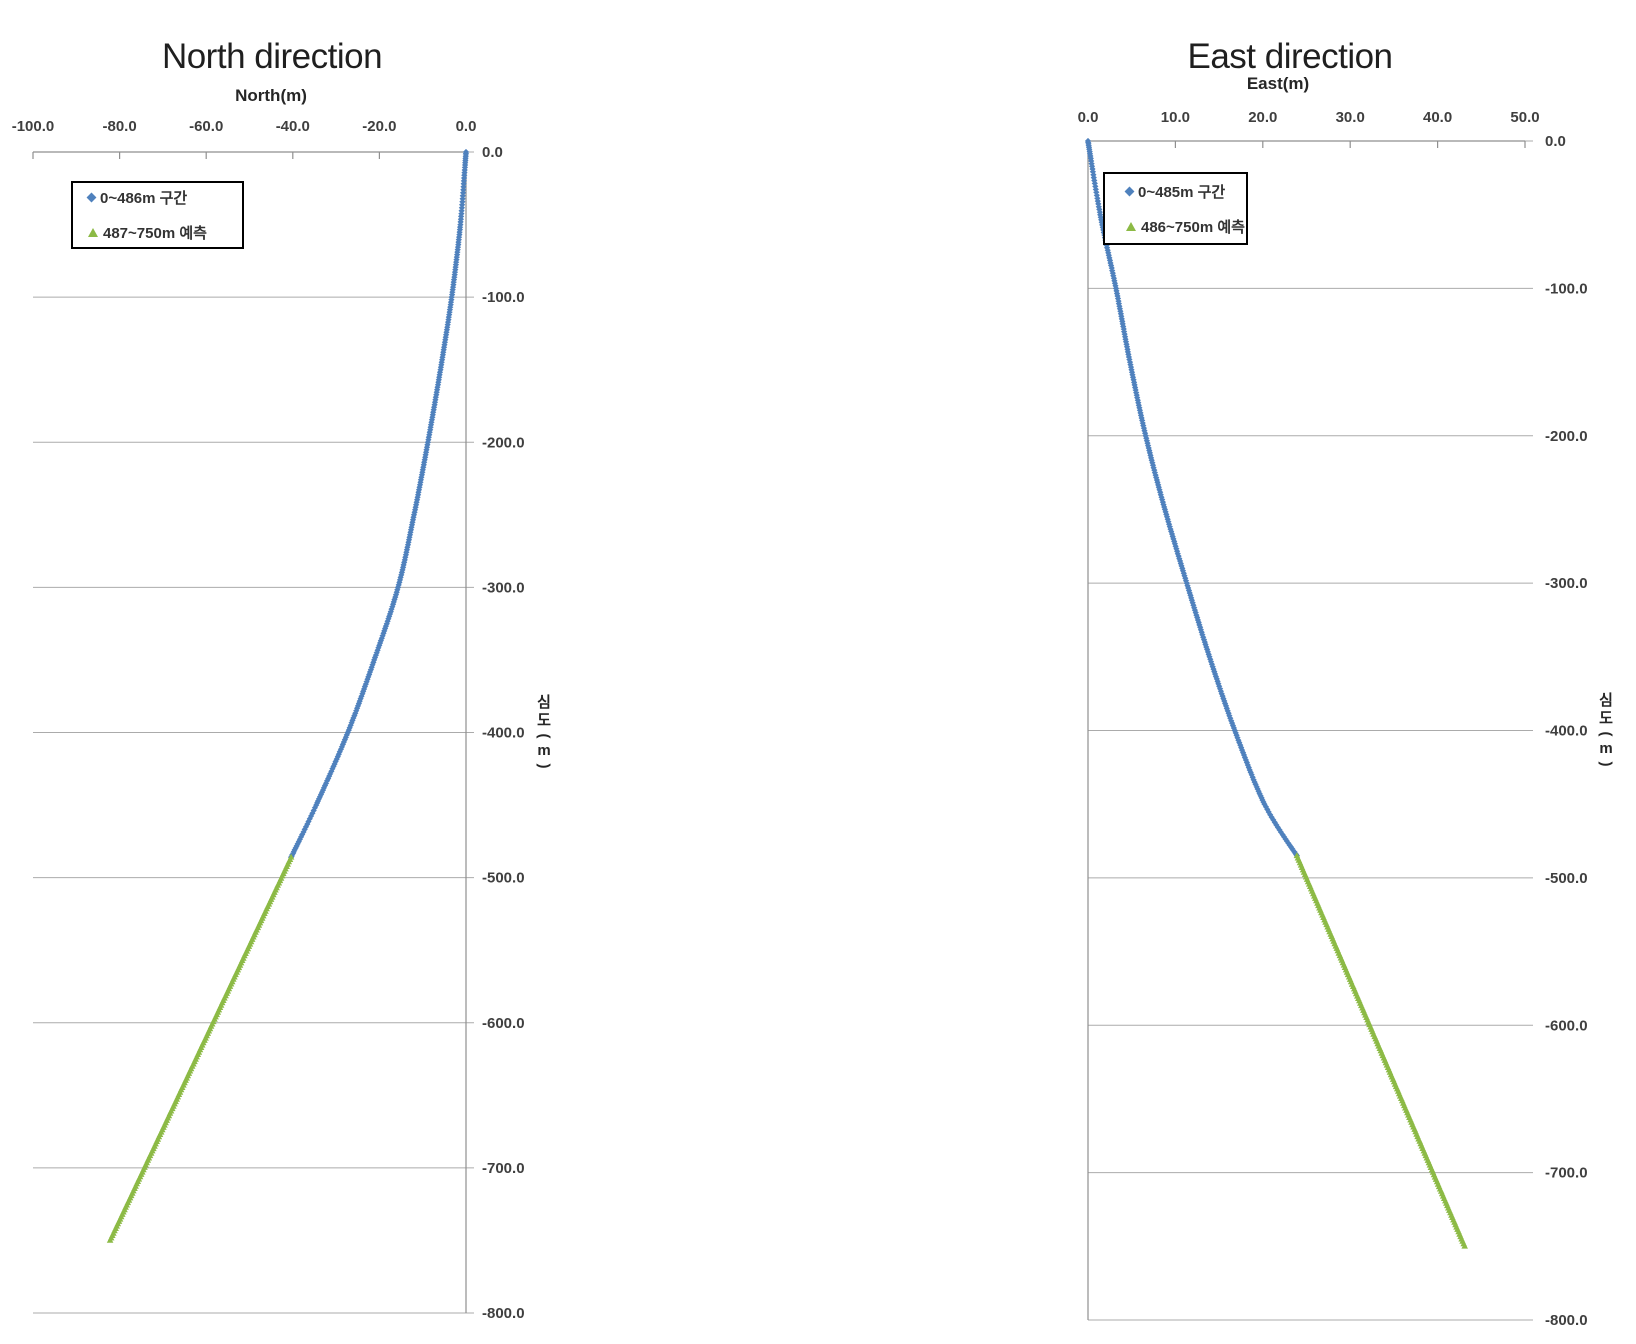 This screenshot has width=1636, height=1344. Describe the element at coordinates (119, 126) in the screenshot. I see `x-tick-label: -80.0` at that location.